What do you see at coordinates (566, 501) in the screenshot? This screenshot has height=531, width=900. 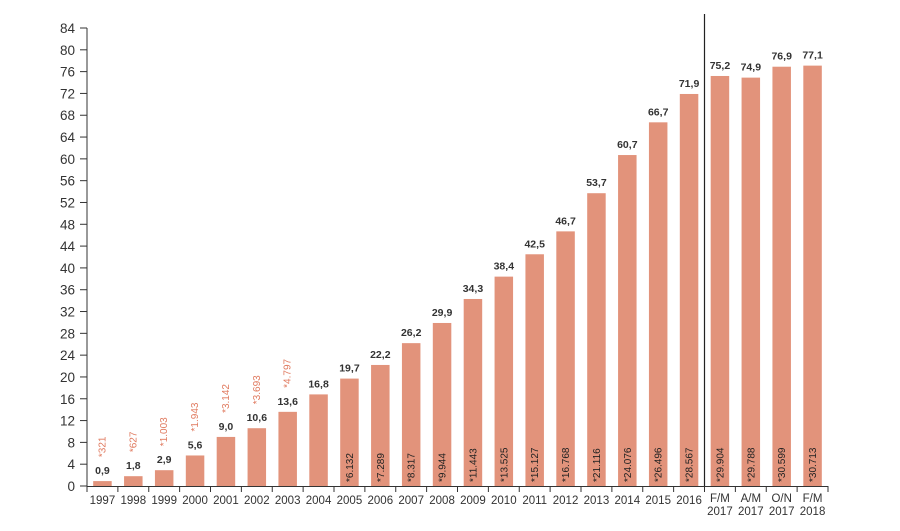 I see `x-tick-label: 2012` at bounding box center [566, 501].